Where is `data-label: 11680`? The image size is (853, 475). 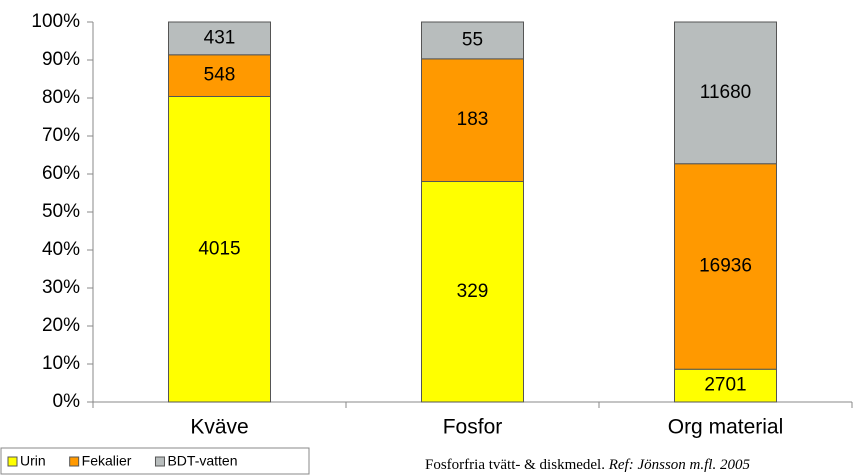
data-label: 11680 is located at coordinates (725, 92).